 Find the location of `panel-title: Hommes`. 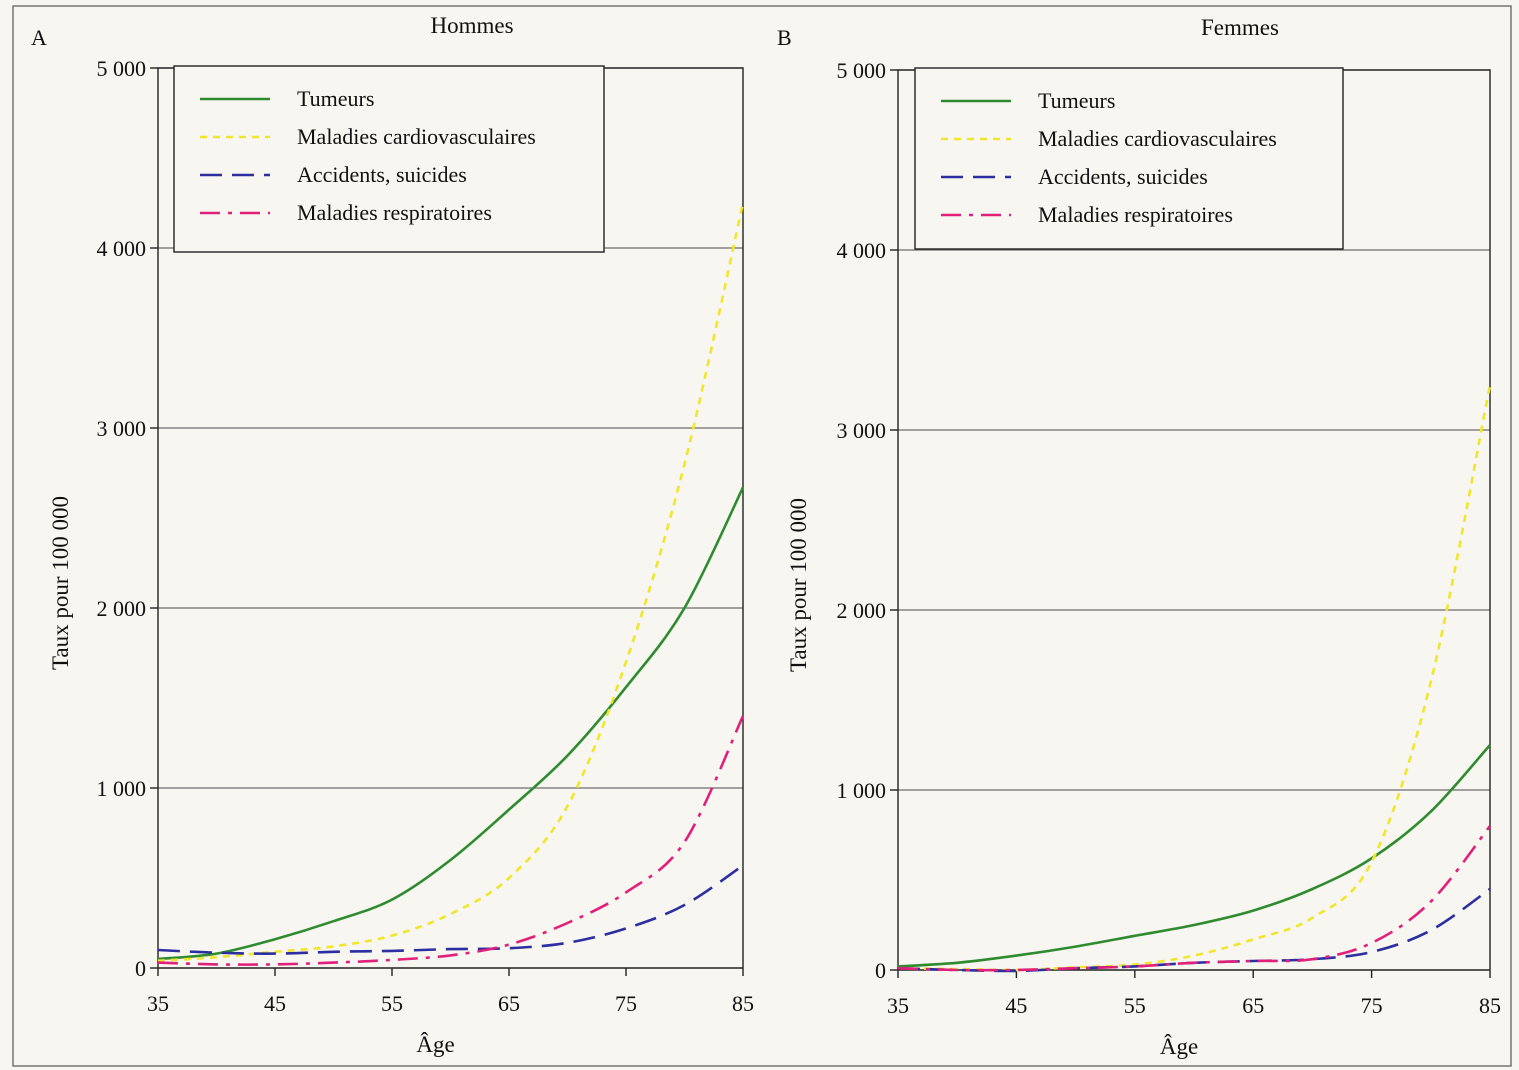

panel-title: Hommes is located at coordinates (471, 25).